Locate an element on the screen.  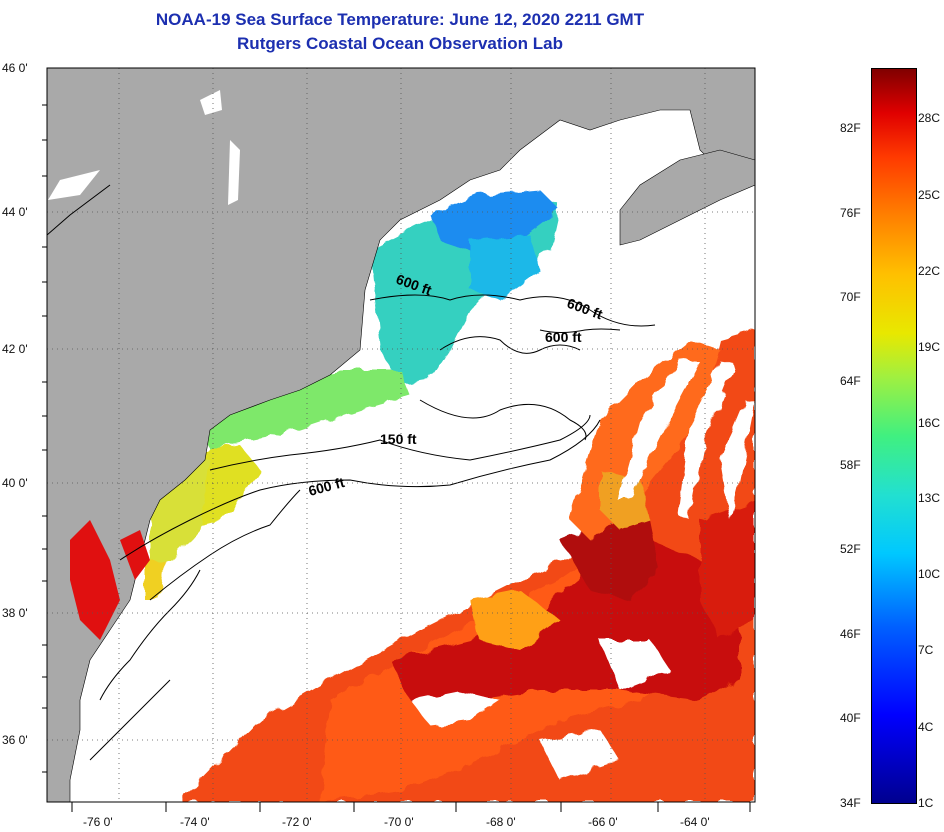
colorbar-f-label: 34F is located at coordinates (850, 803).